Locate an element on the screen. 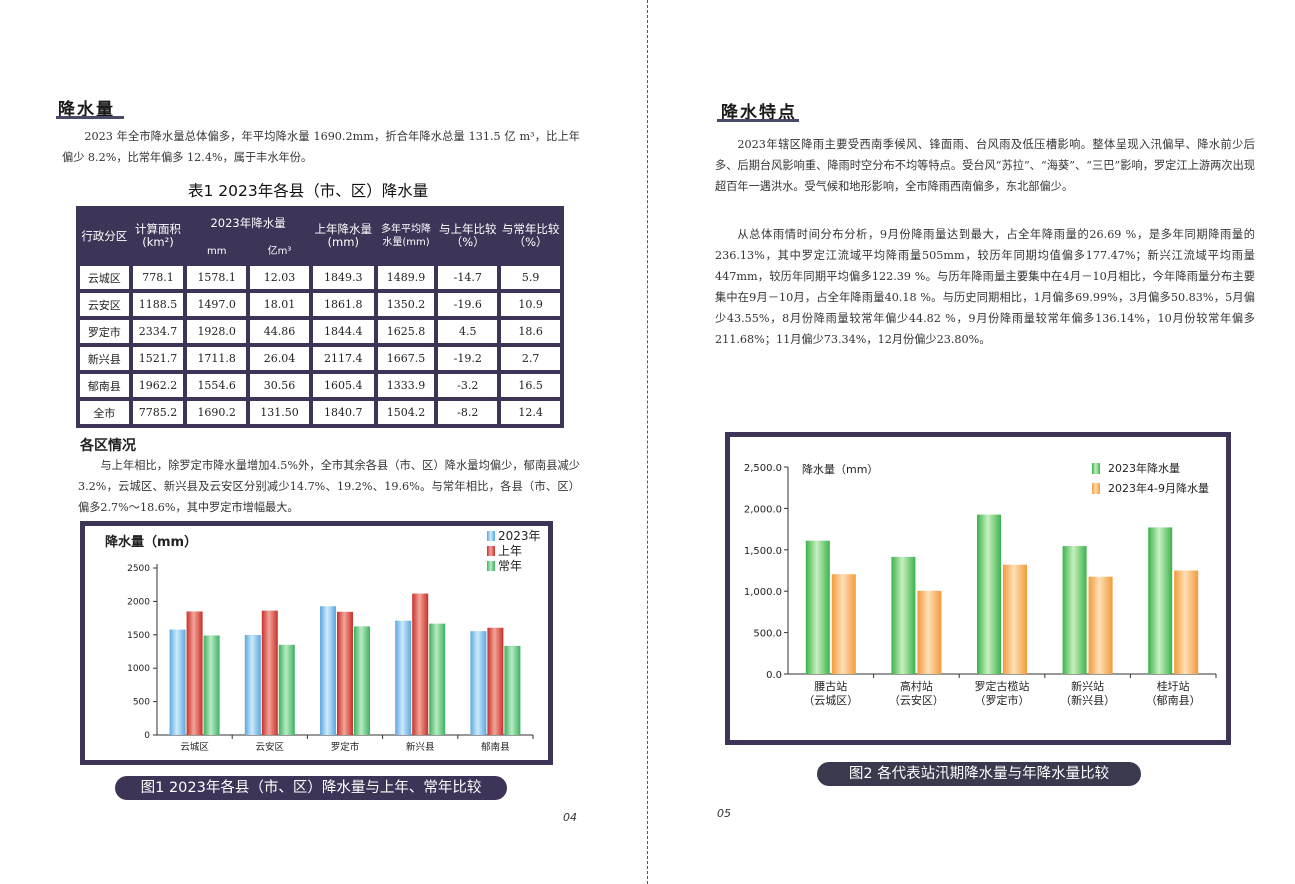  left-heading: 降水量 is located at coordinates (86, 110).